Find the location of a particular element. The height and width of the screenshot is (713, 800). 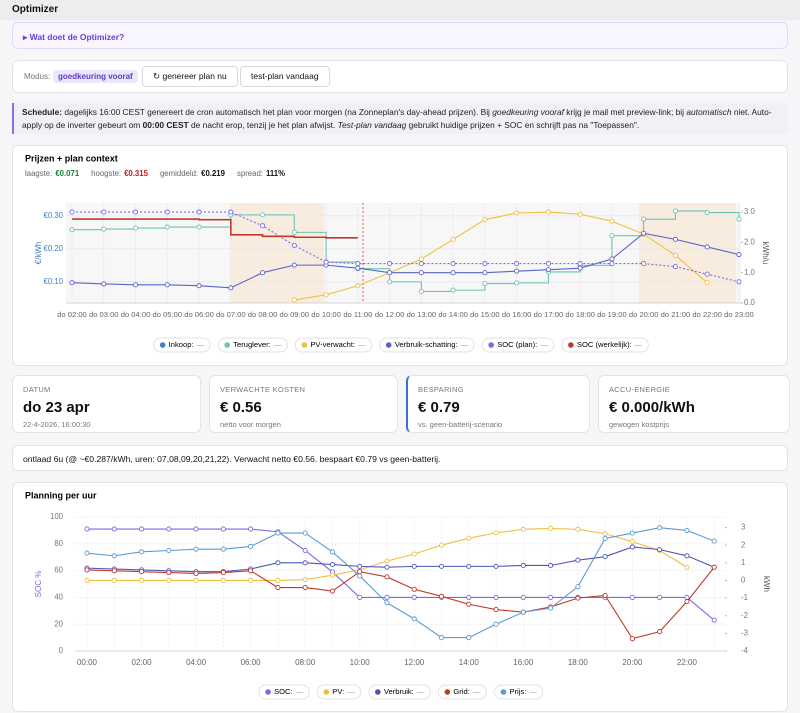

page-title: Optimizer is located at coordinates (35, 9).